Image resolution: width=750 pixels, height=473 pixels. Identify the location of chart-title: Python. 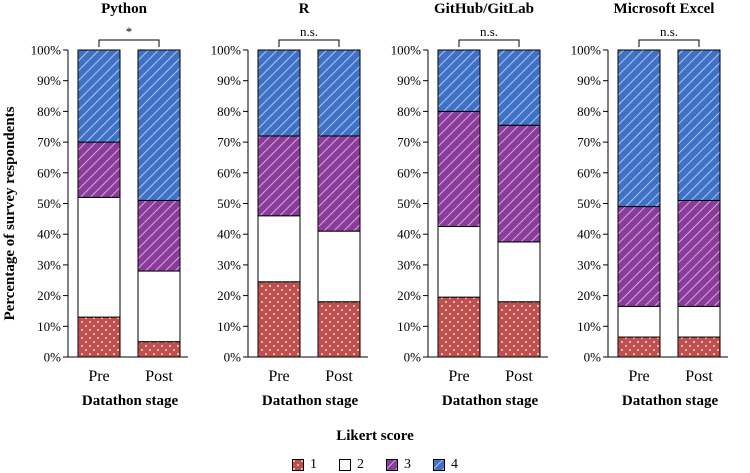
(124, 9).